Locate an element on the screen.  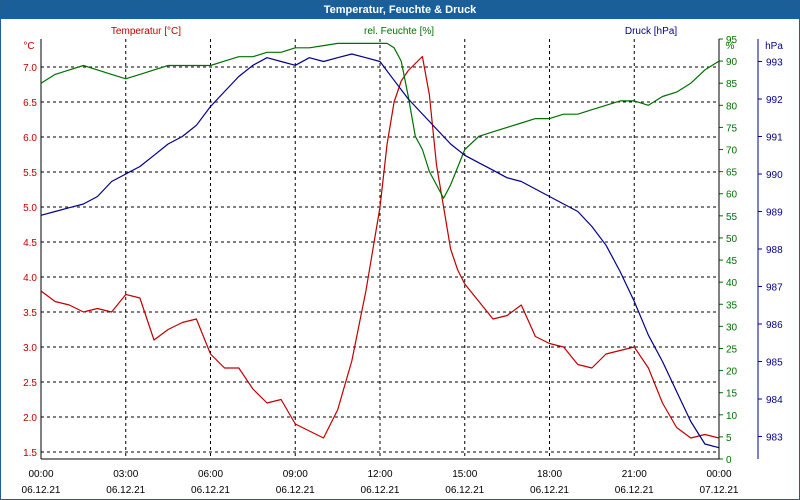
y-tick-label-pressure: 985 is located at coordinates (774, 363).